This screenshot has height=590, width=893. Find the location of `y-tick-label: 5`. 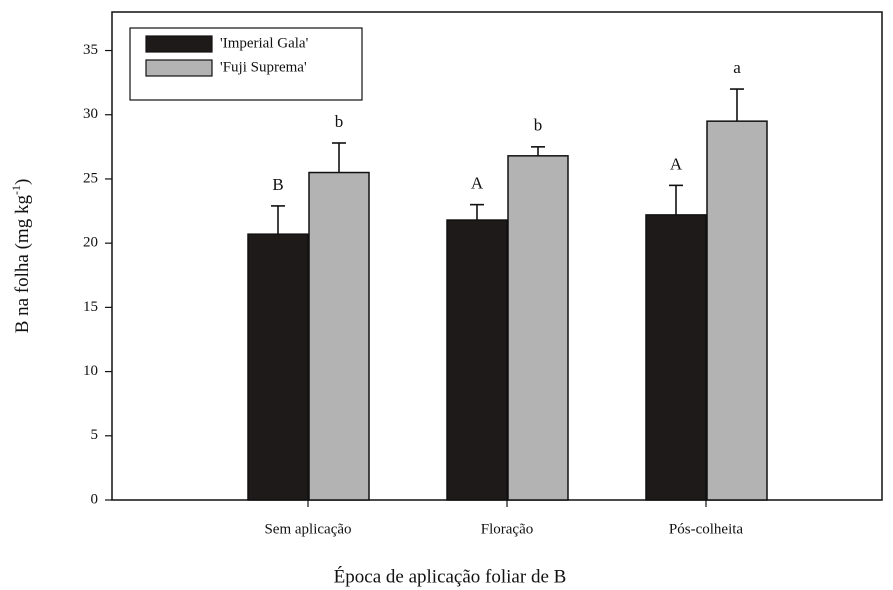

y-tick-label: 5 is located at coordinates (95, 435).